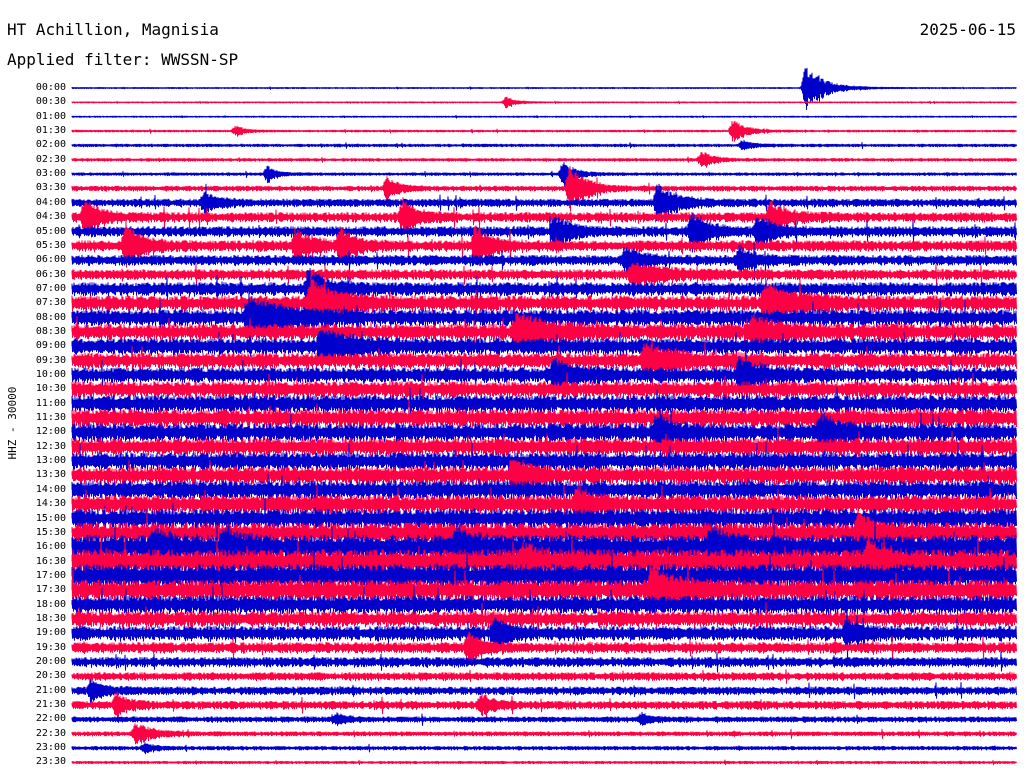  Describe the element at coordinates (50, 288) in the screenshot. I see `time-label: 07:00` at that location.